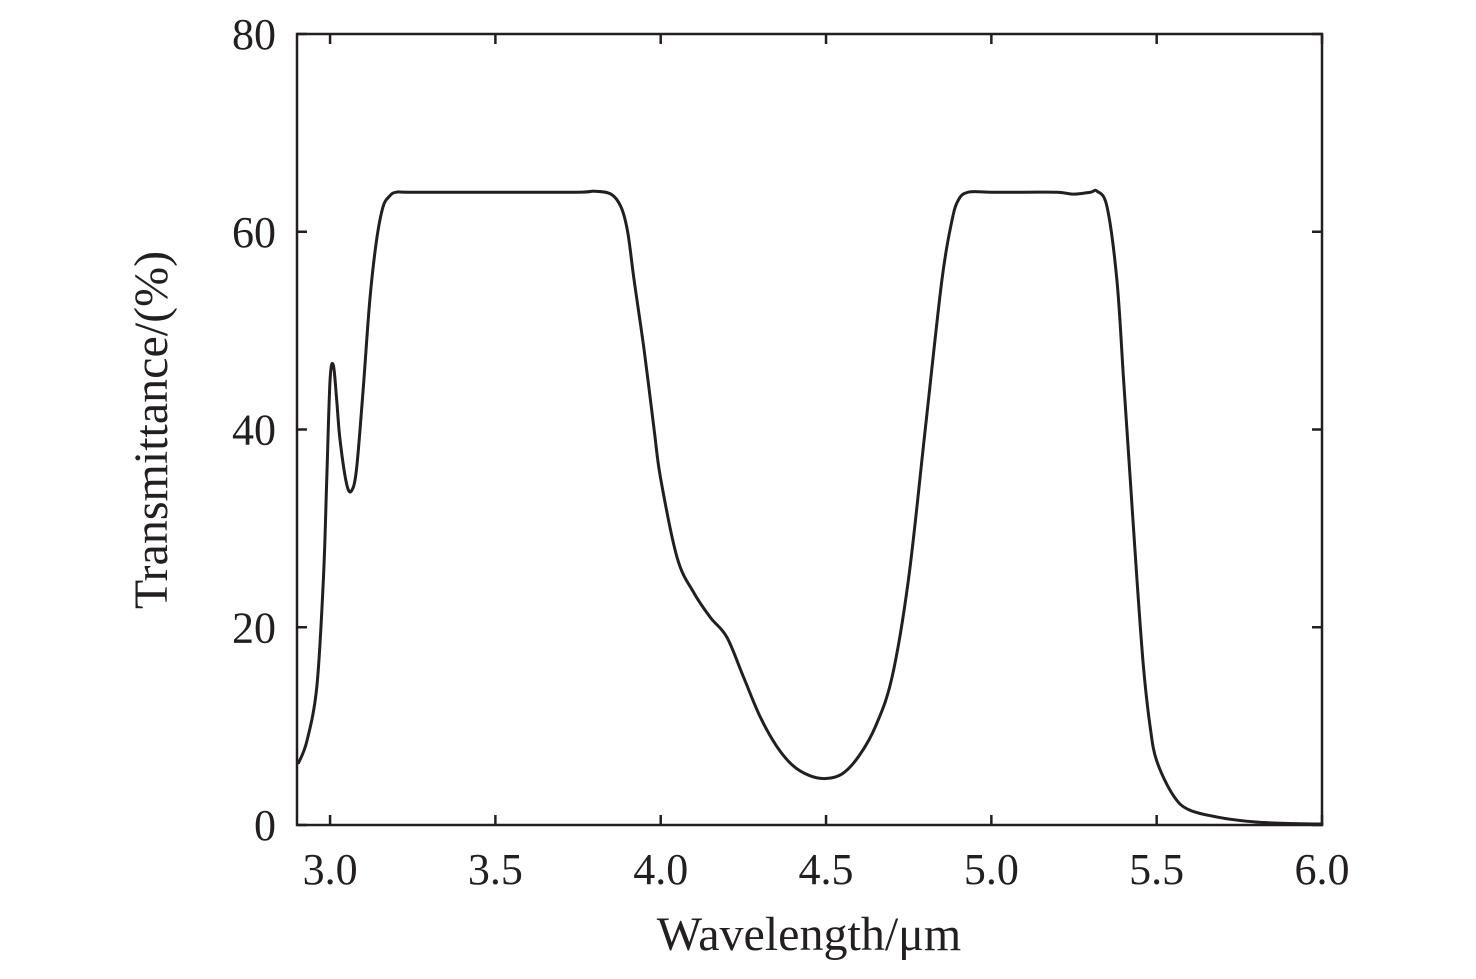 The image size is (1476, 979). I want to click on y-tick-label: 0, so click(265, 825).